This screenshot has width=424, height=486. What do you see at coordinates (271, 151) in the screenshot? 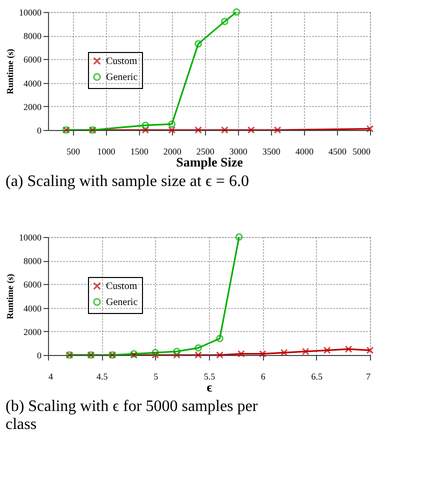
I see `x-tick-label: 3500` at bounding box center [271, 151].